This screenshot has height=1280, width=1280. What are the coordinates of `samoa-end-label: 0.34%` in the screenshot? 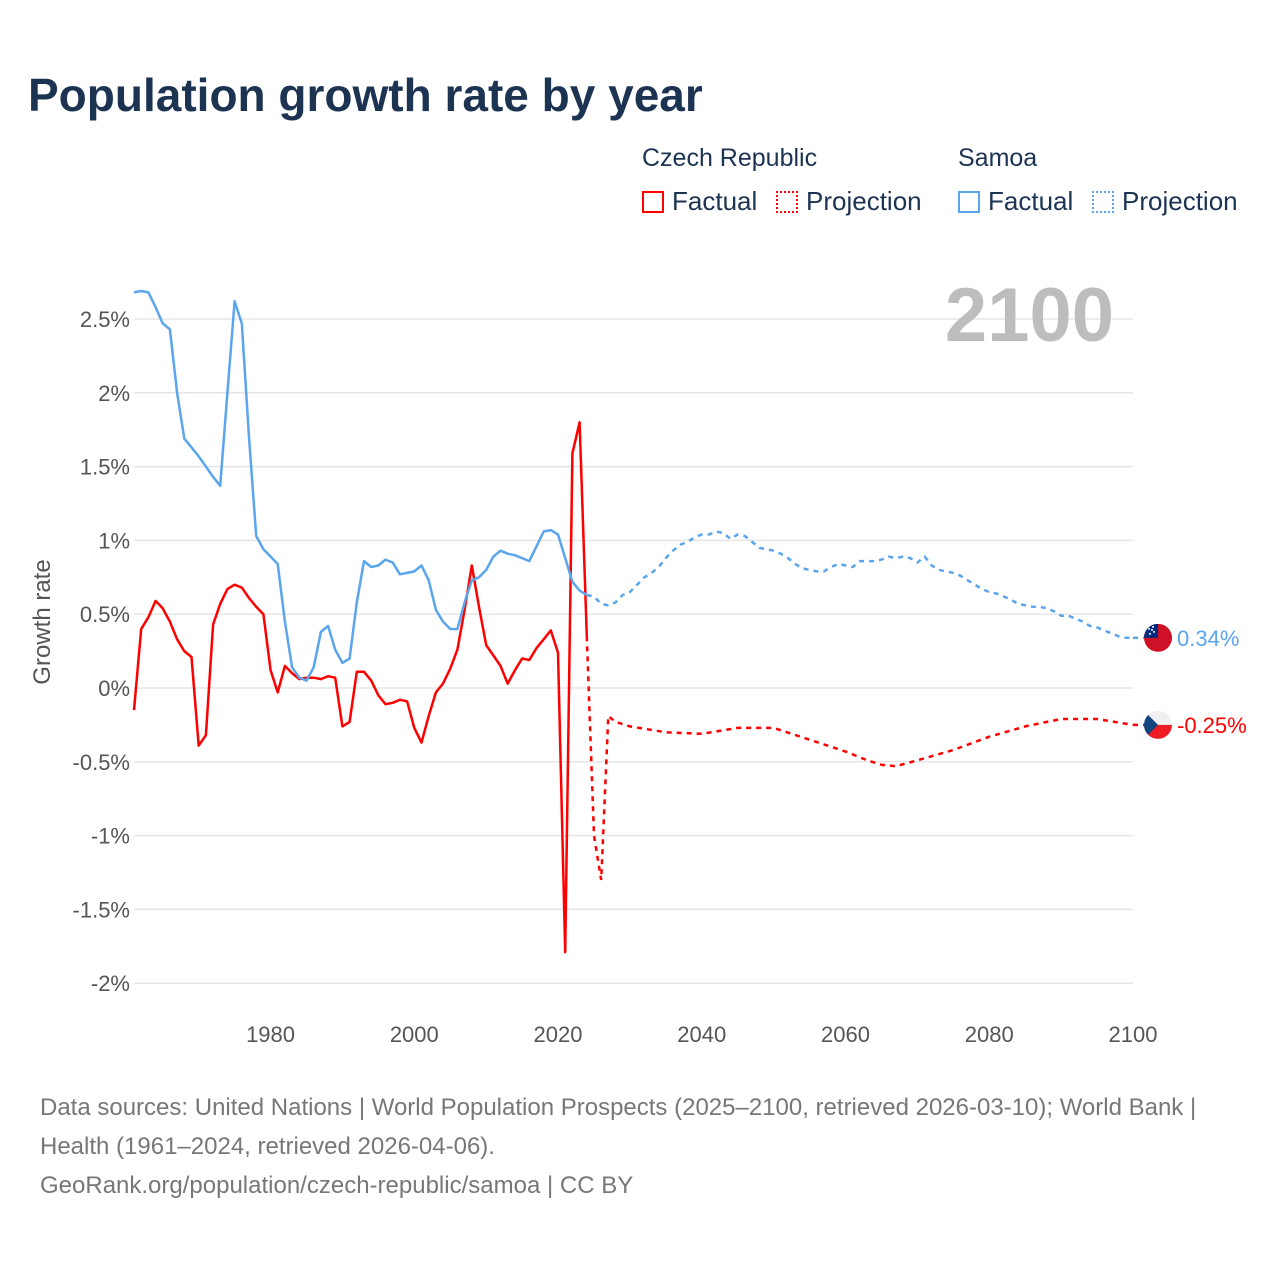 It's located at (1208, 638).